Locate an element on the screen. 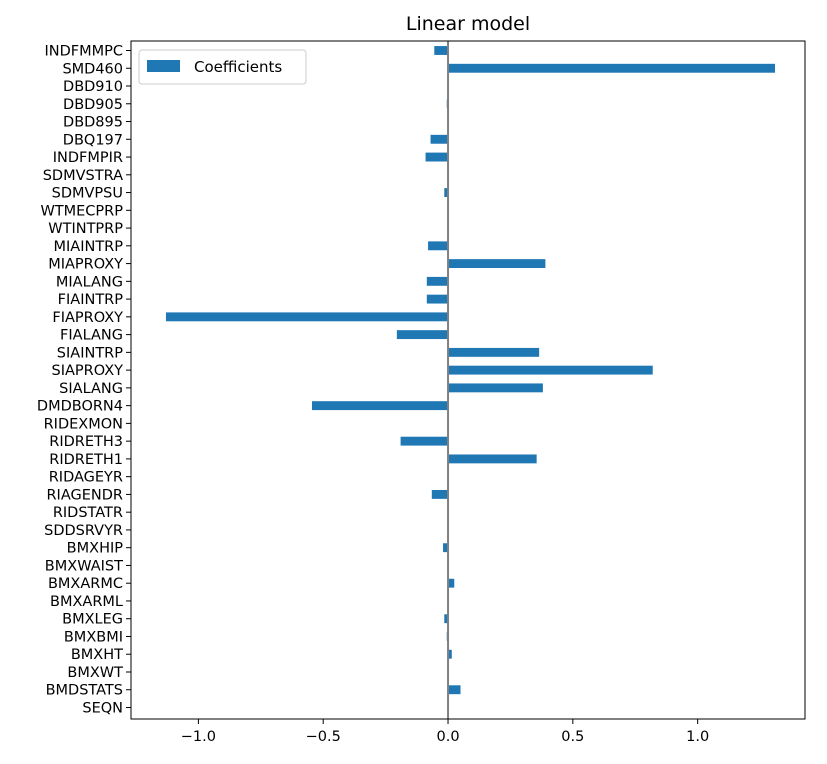 Image resolution: width=827 pixels, height=764 pixels. legend-swatch is located at coordinates (163, 66).